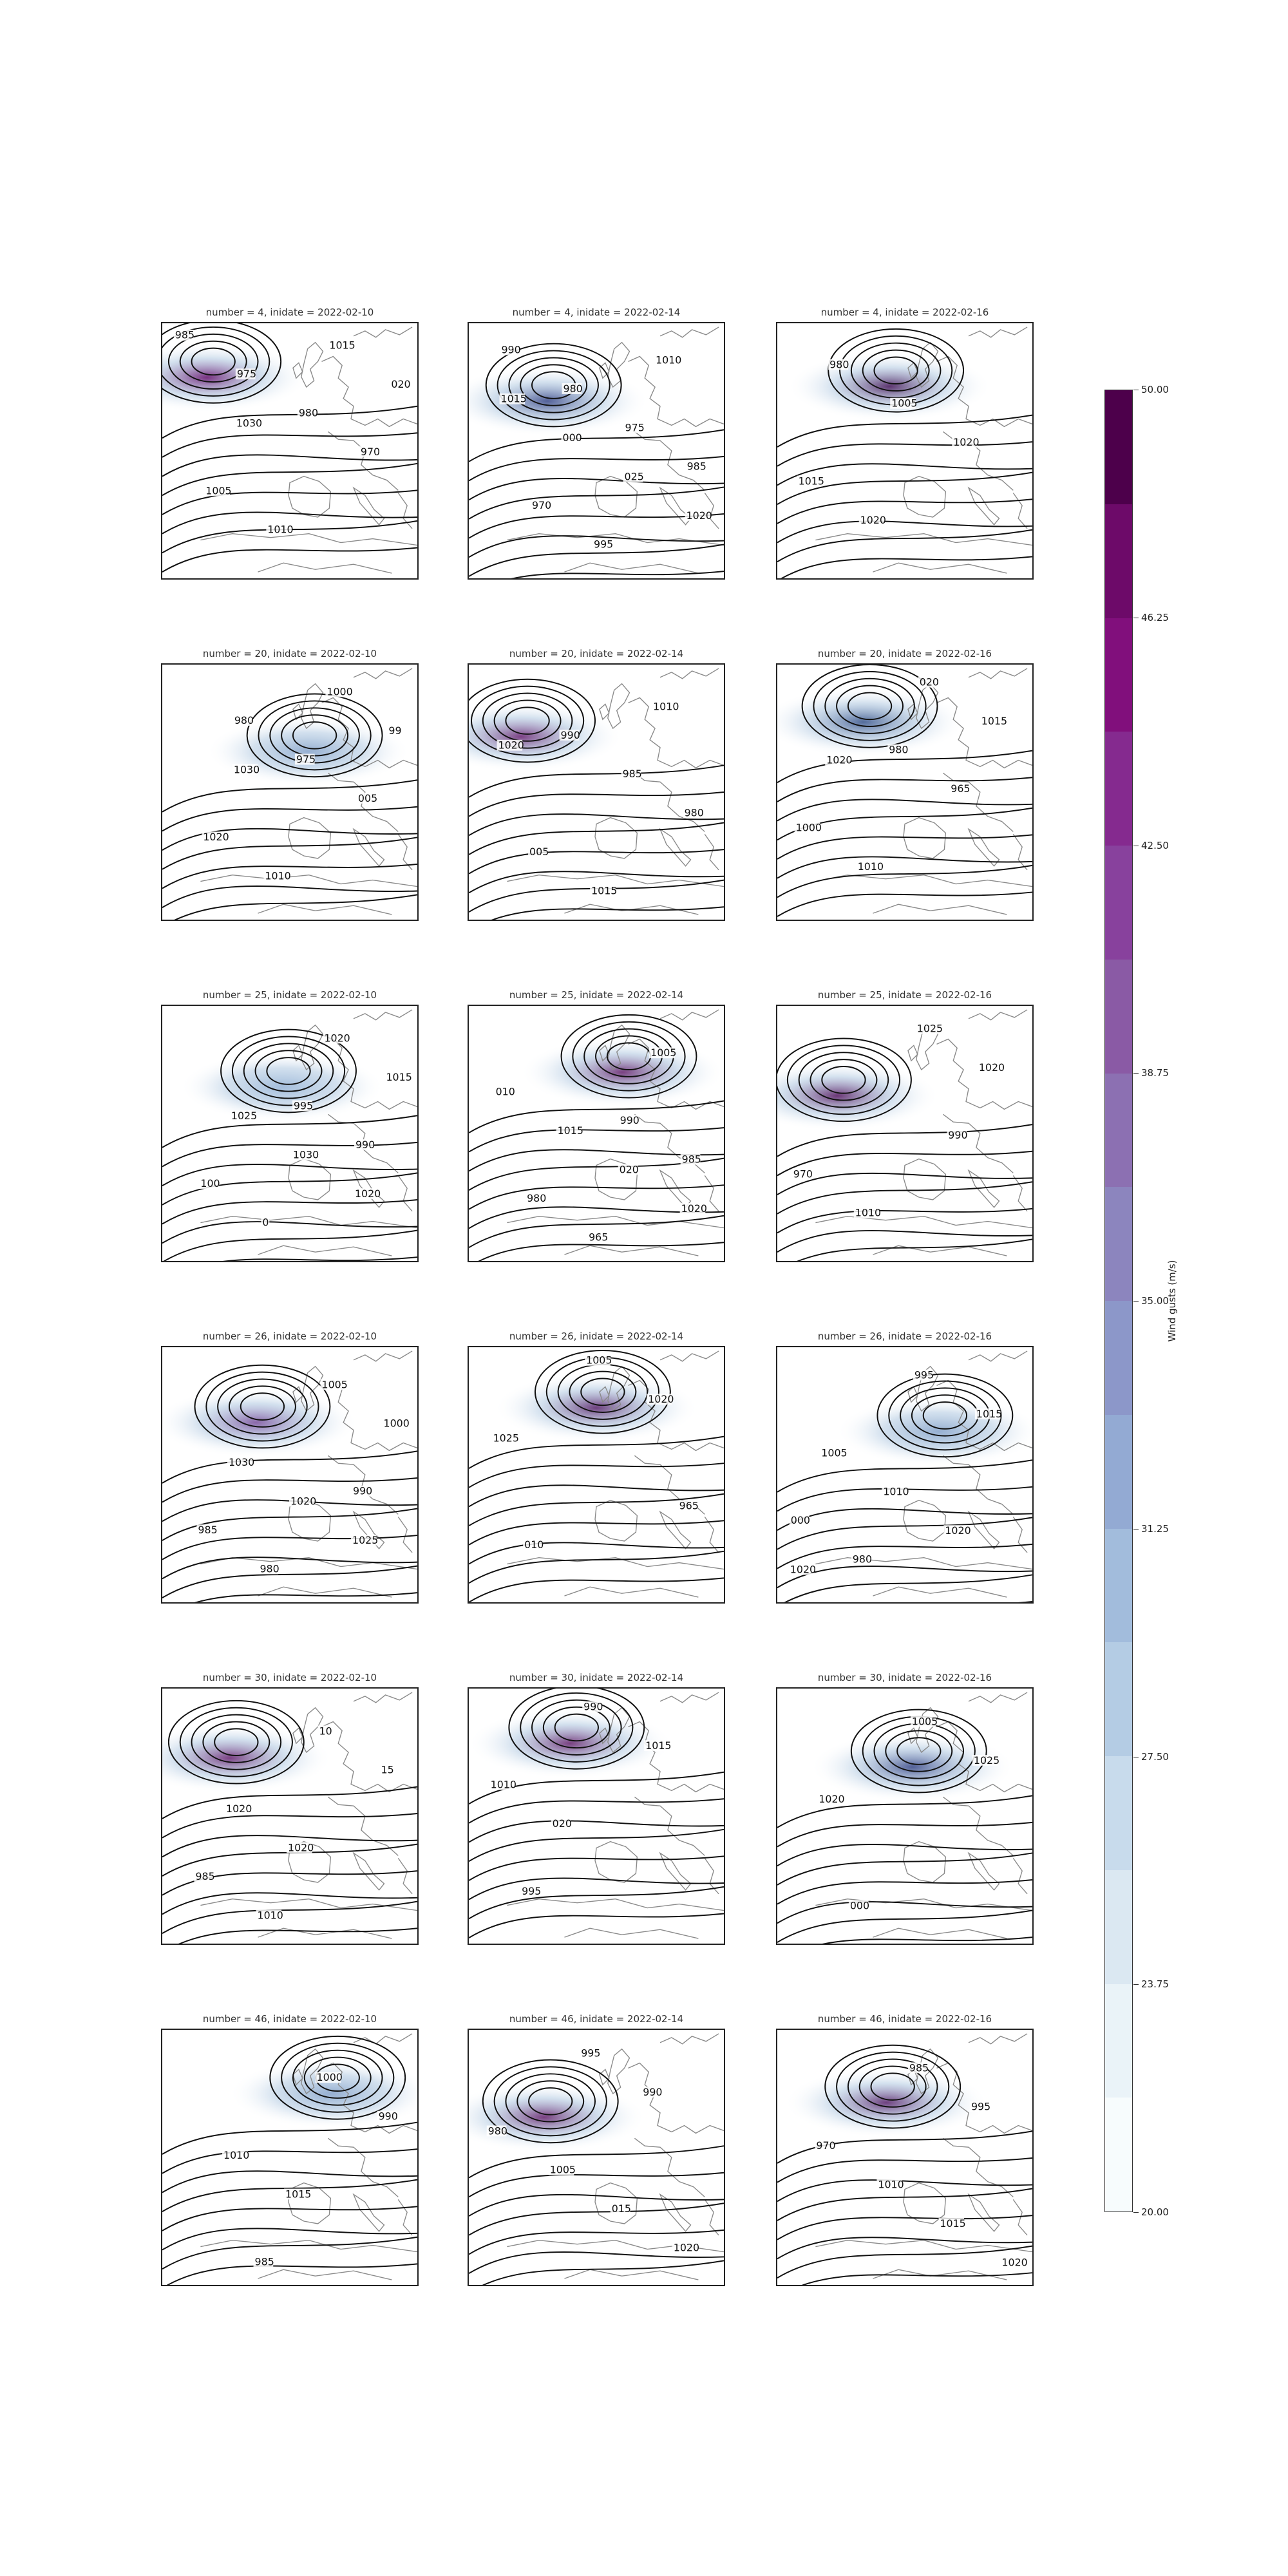 The width and height of the screenshot is (1288, 2576). I want to click on panel-title: number = 25, inidate = 2022-02-14, so click(596, 995).